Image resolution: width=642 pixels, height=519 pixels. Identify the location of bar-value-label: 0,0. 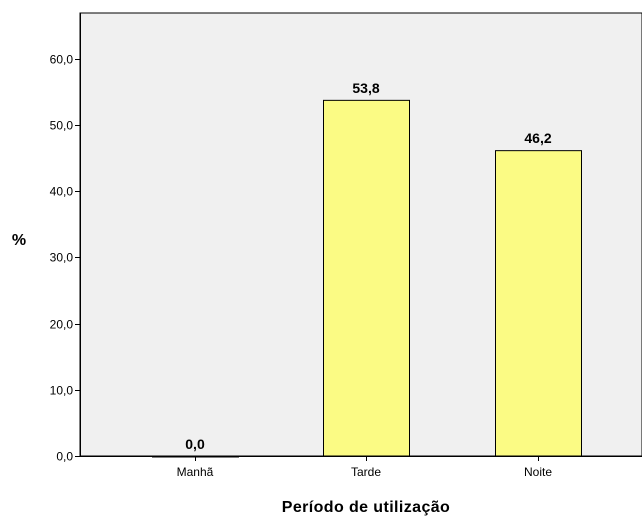
(195, 444).